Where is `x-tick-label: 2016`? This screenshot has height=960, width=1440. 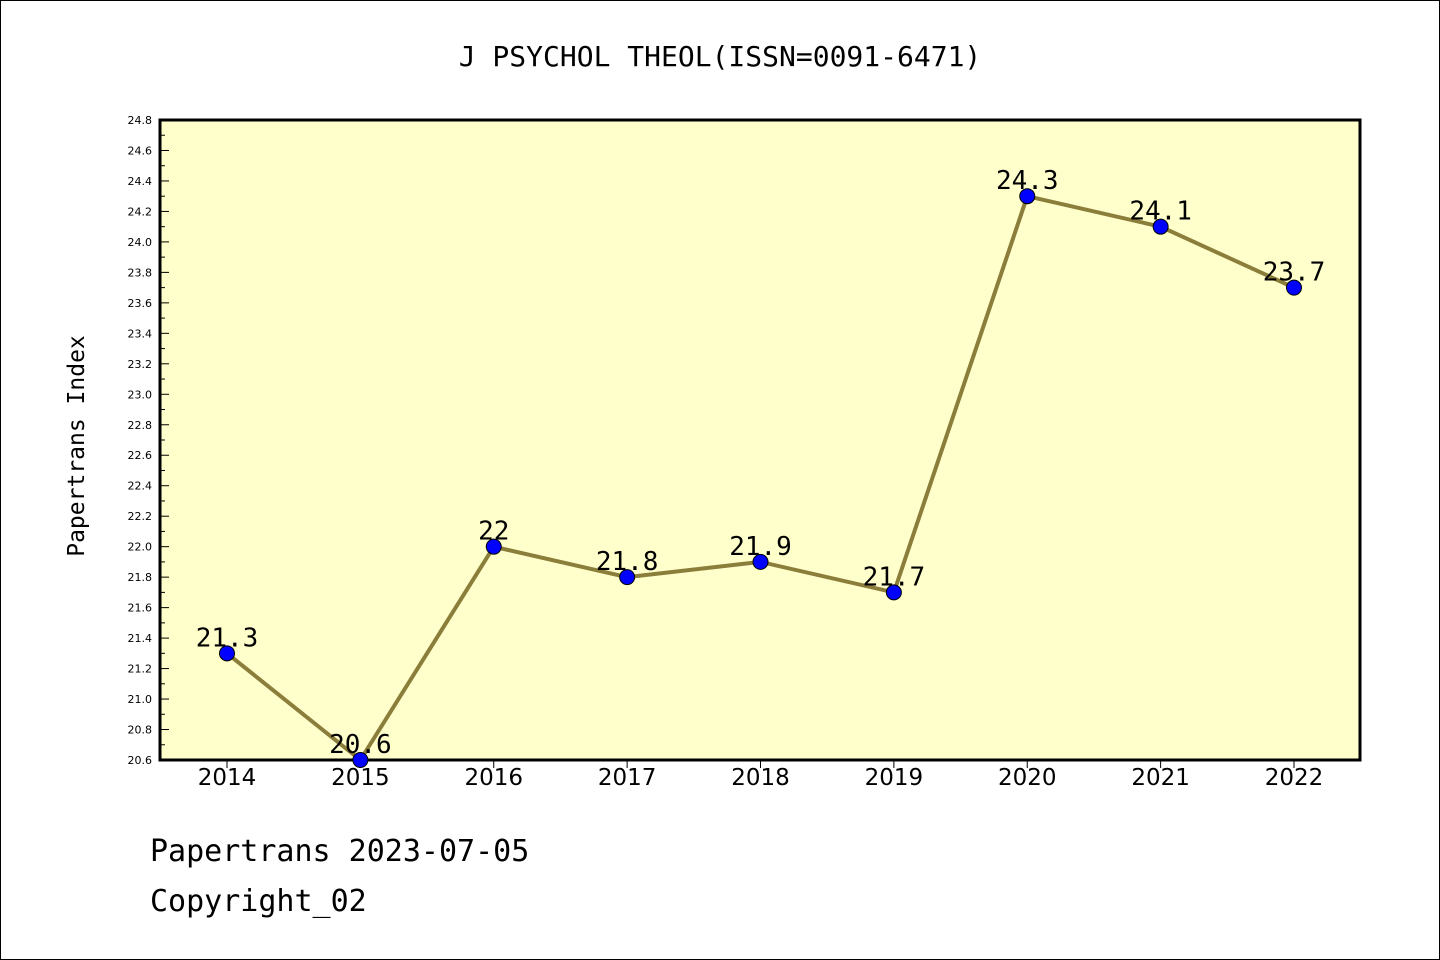 x-tick-label: 2016 is located at coordinates (493, 778).